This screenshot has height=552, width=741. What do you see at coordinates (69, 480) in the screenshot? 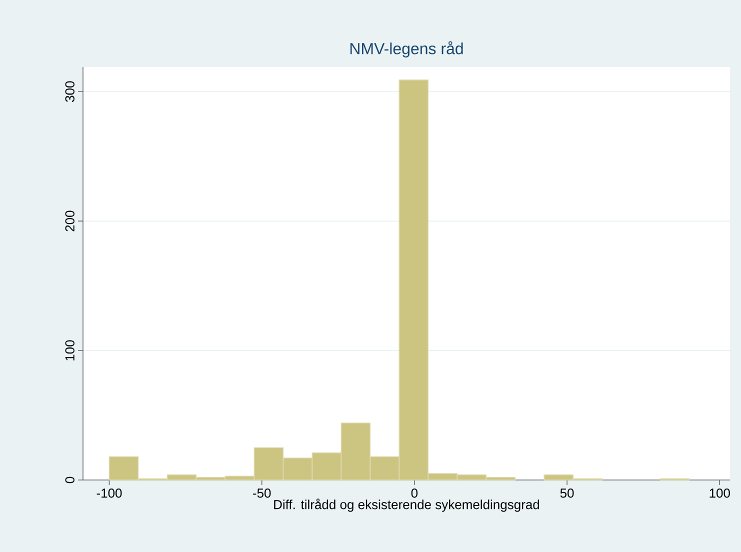
I see `y-tick-label: 0` at bounding box center [69, 480].